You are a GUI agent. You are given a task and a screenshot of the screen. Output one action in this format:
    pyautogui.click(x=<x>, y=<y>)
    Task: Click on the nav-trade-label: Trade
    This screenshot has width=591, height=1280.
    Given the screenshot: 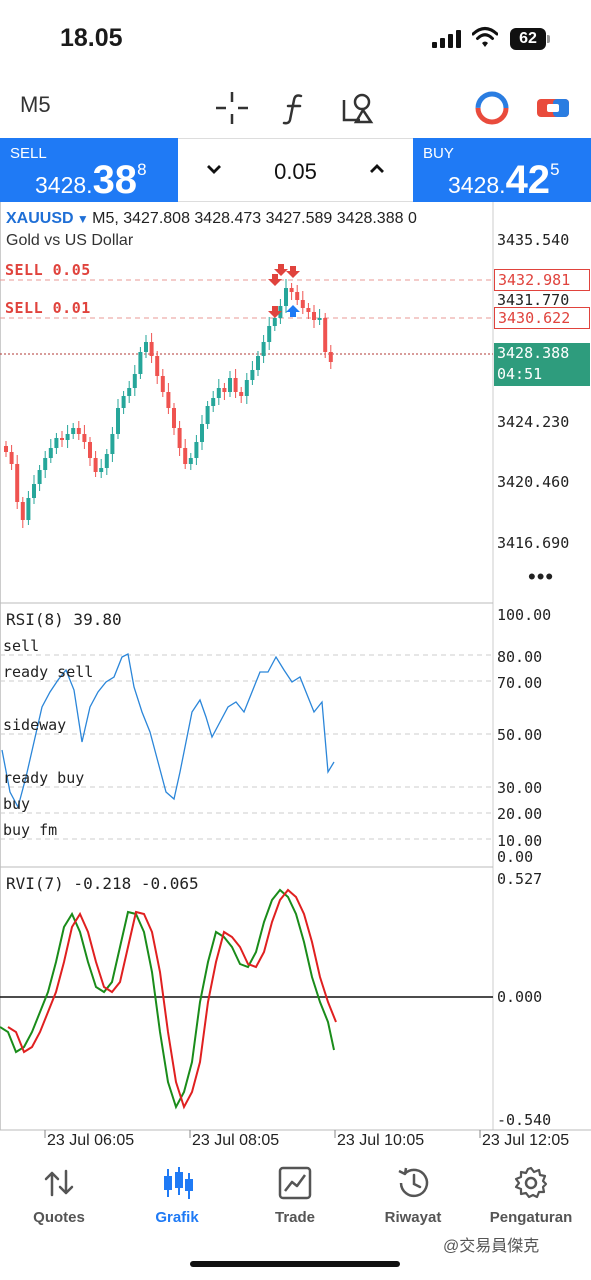 What is the action you would take?
    pyautogui.click(x=295, y=1217)
    